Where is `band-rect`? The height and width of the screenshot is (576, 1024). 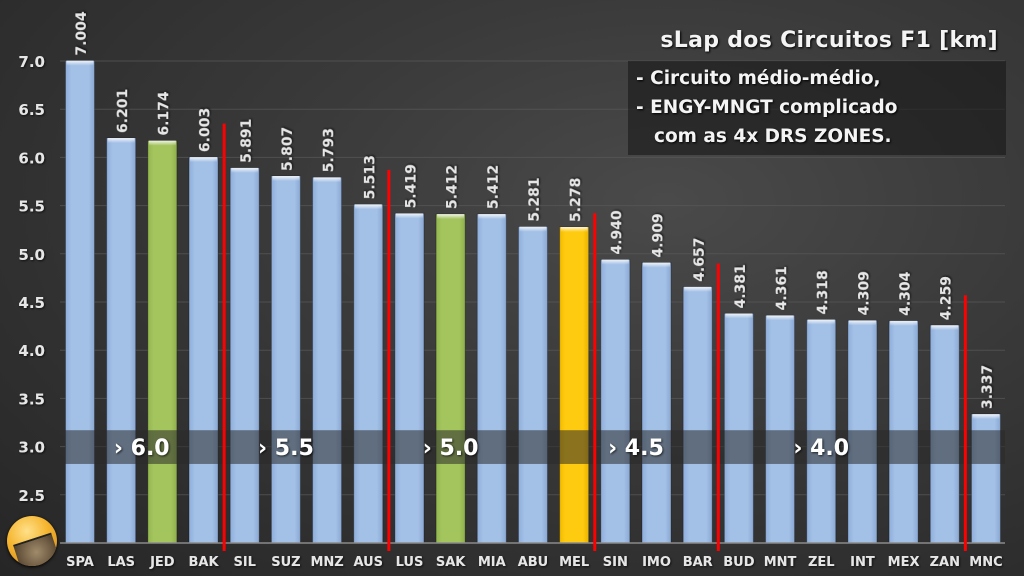 band-rect is located at coordinates (535, 447).